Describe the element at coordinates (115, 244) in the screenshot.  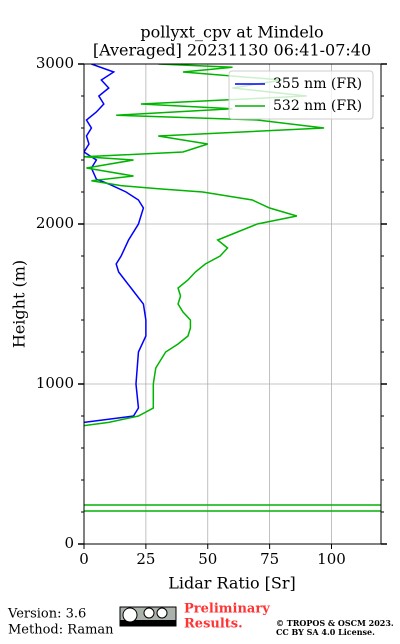
I see `profile-line` at that location.